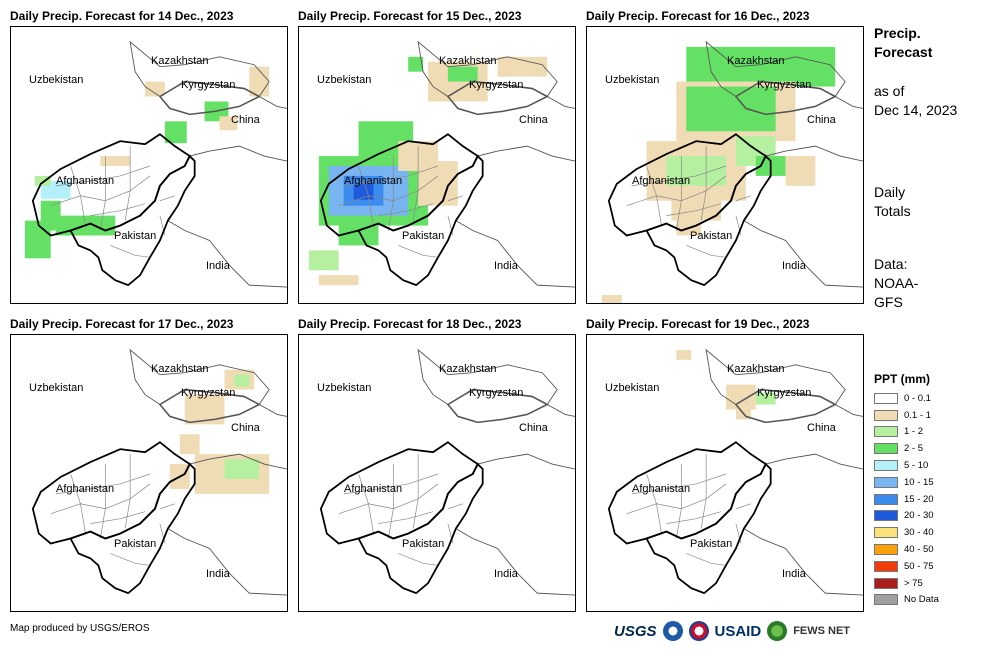  Describe the element at coordinates (635, 631) in the screenshot. I see `usgs-logo: USGS` at that location.